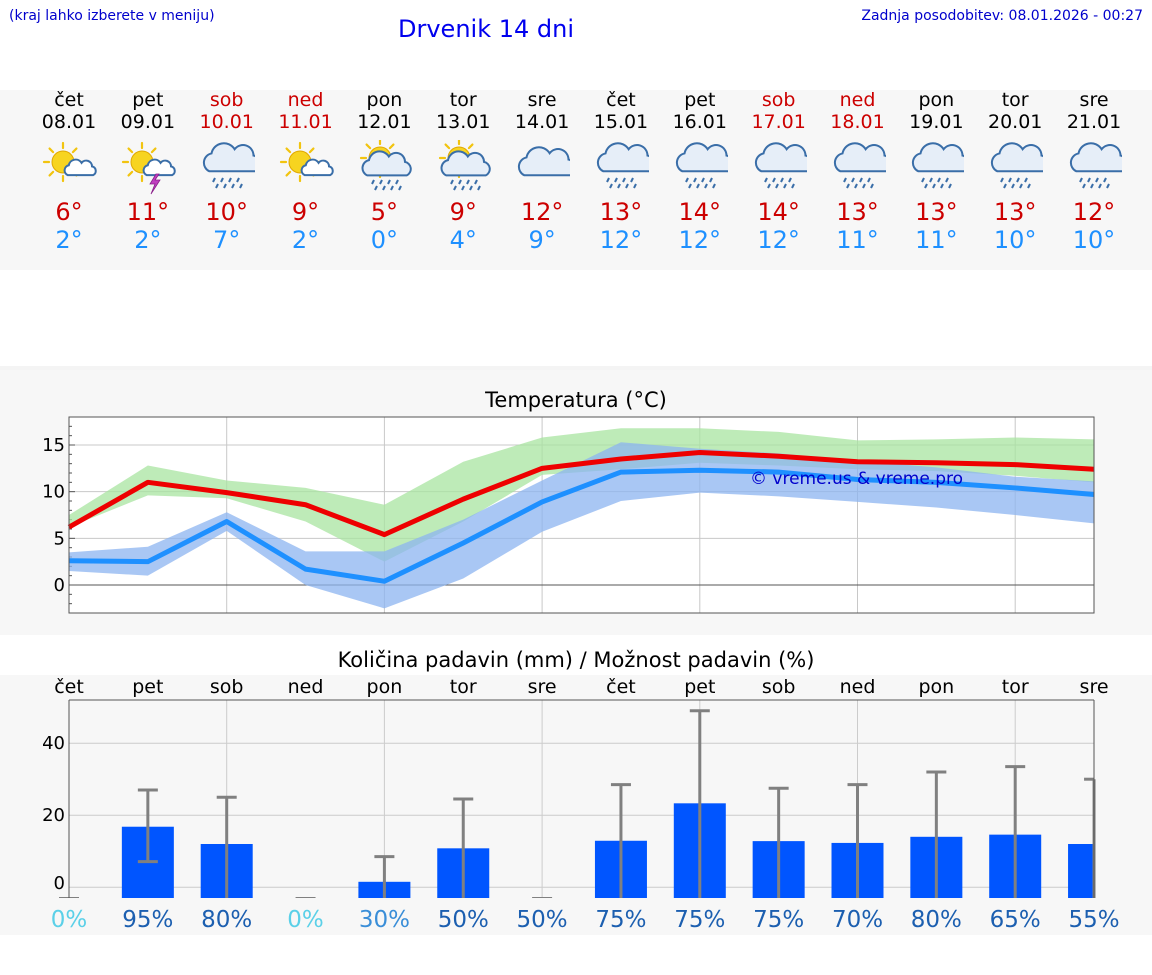 This screenshot has height=975, width=1152. Describe the element at coordinates (384, 920) in the screenshot. I see `precipitation-chance: 30%` at that location.